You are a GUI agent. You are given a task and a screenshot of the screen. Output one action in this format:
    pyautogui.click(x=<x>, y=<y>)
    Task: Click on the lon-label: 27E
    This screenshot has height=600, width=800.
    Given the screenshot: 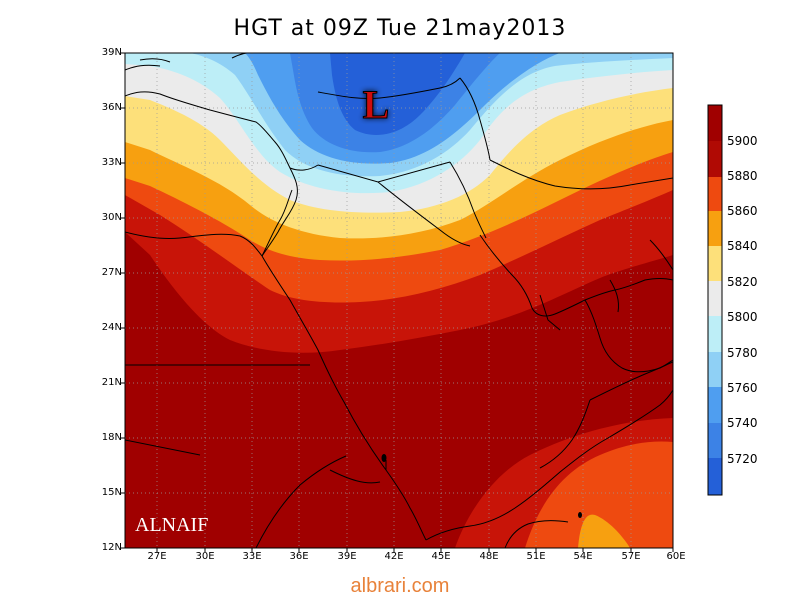 What is the action you would take?
    pyautogui.click(x=157, y=556)
    